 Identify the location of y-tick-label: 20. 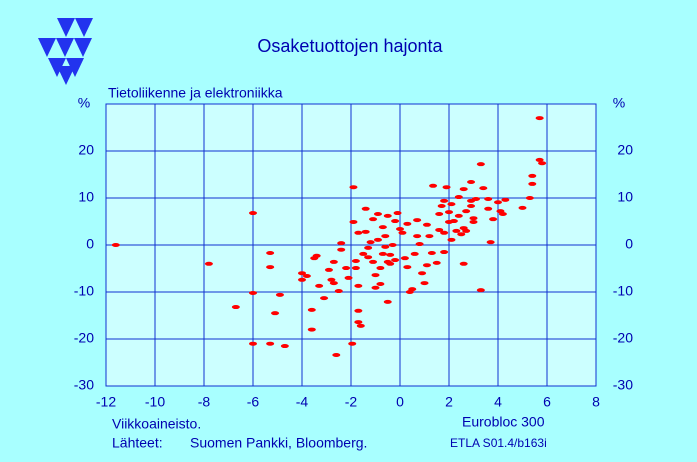
(86, 150).